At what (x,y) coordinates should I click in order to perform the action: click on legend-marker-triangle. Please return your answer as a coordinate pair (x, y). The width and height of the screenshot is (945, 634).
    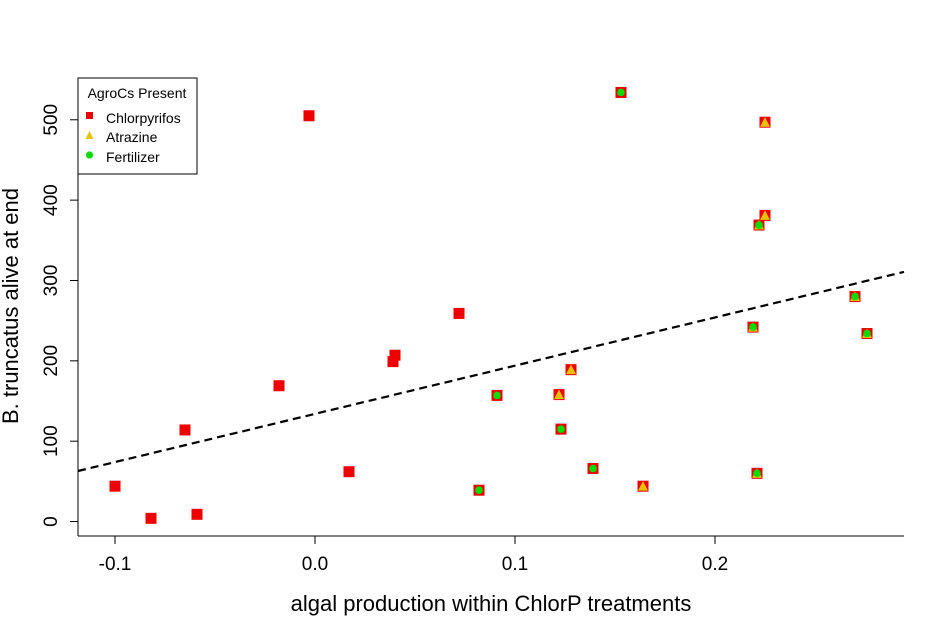
    Looking at the image, I should click on (89, 135).